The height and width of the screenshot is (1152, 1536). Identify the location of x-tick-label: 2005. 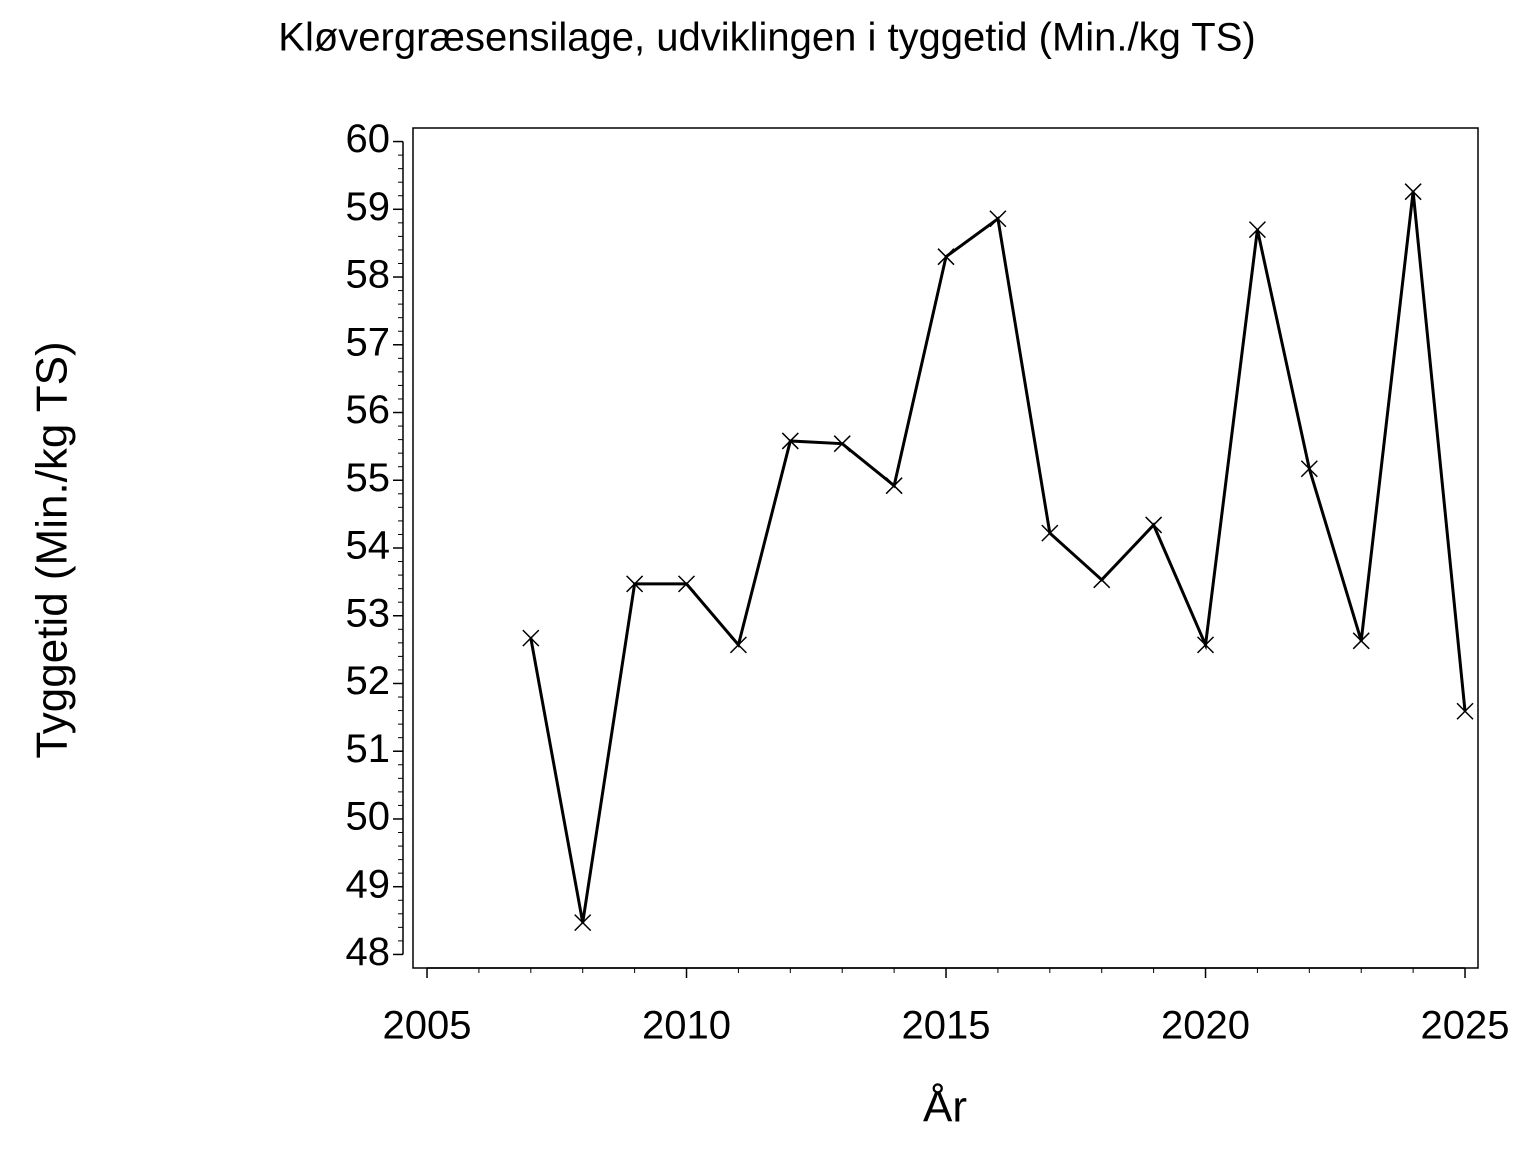
(427, 1026).